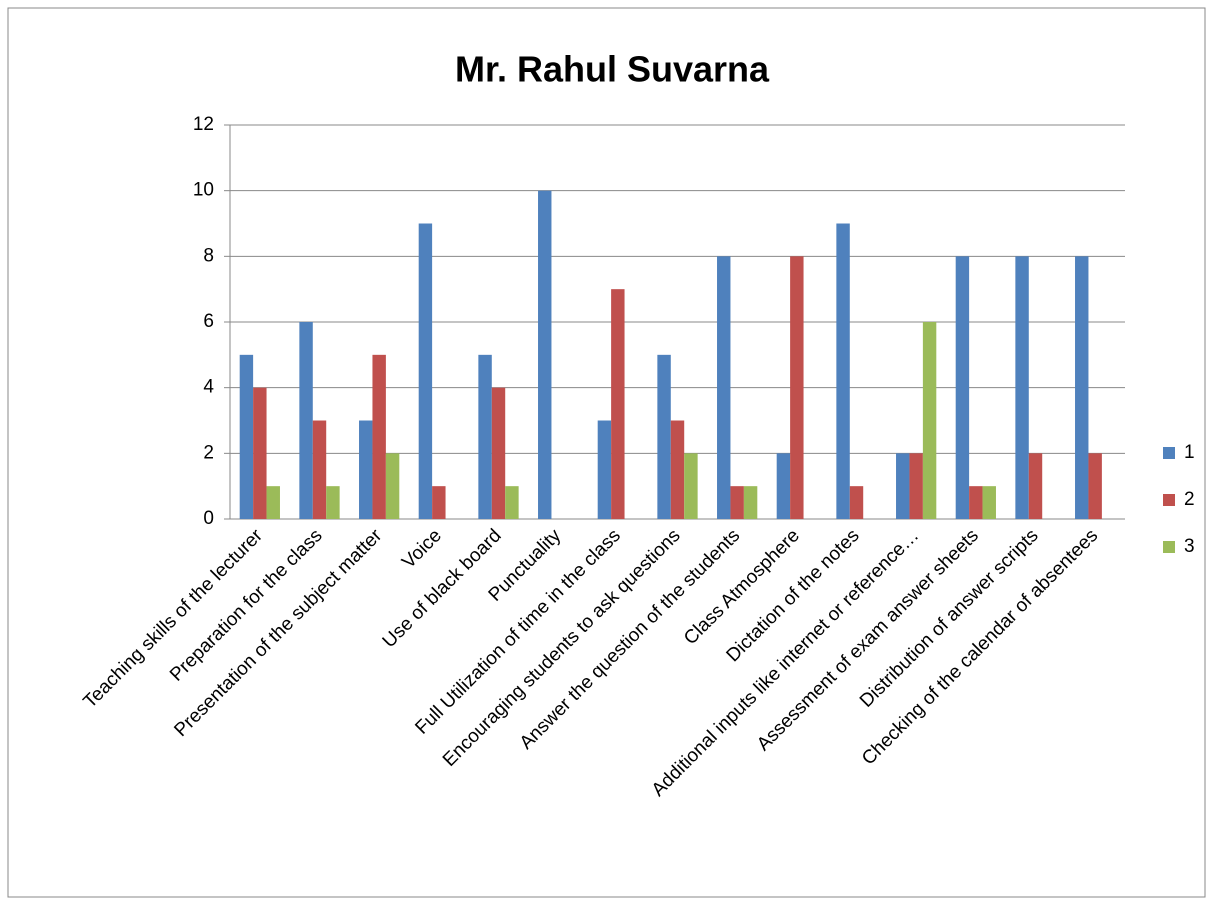 The height and width of the screenshot is (898, 1214). I want to click on y-tick-label: 0, so click(208, 518).